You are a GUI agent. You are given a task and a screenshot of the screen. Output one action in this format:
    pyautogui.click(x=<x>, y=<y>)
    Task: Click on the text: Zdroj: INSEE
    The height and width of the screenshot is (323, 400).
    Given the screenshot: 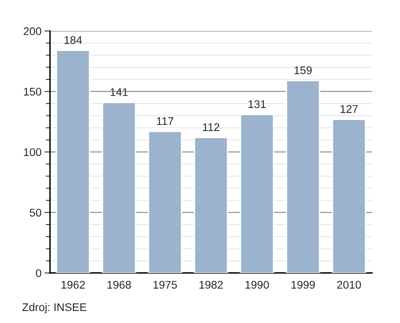 What is the action you would take?
    pyautogui.click(x=54, y=308)
    